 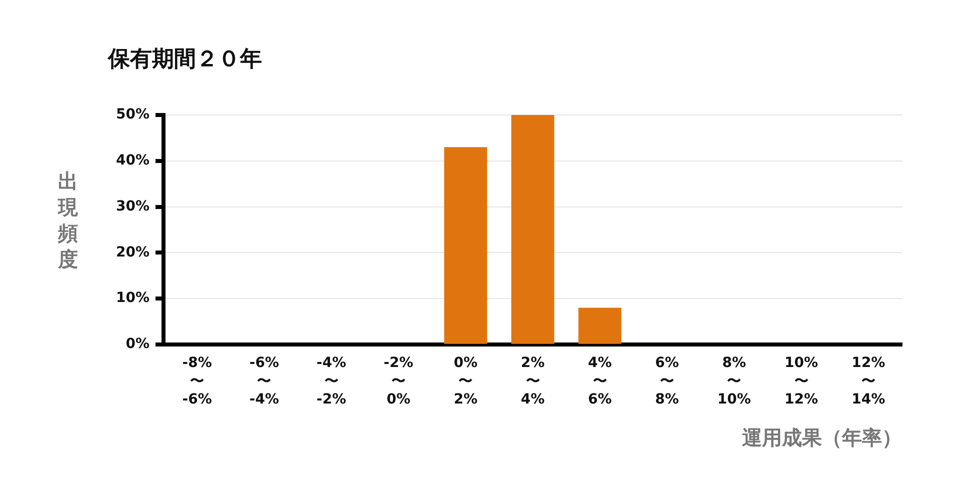 What do you see at coordinates (821, 438) in the screenshot?
I see `x-axis-title: 運用成果（年率）` at bounding box center [821, 438].